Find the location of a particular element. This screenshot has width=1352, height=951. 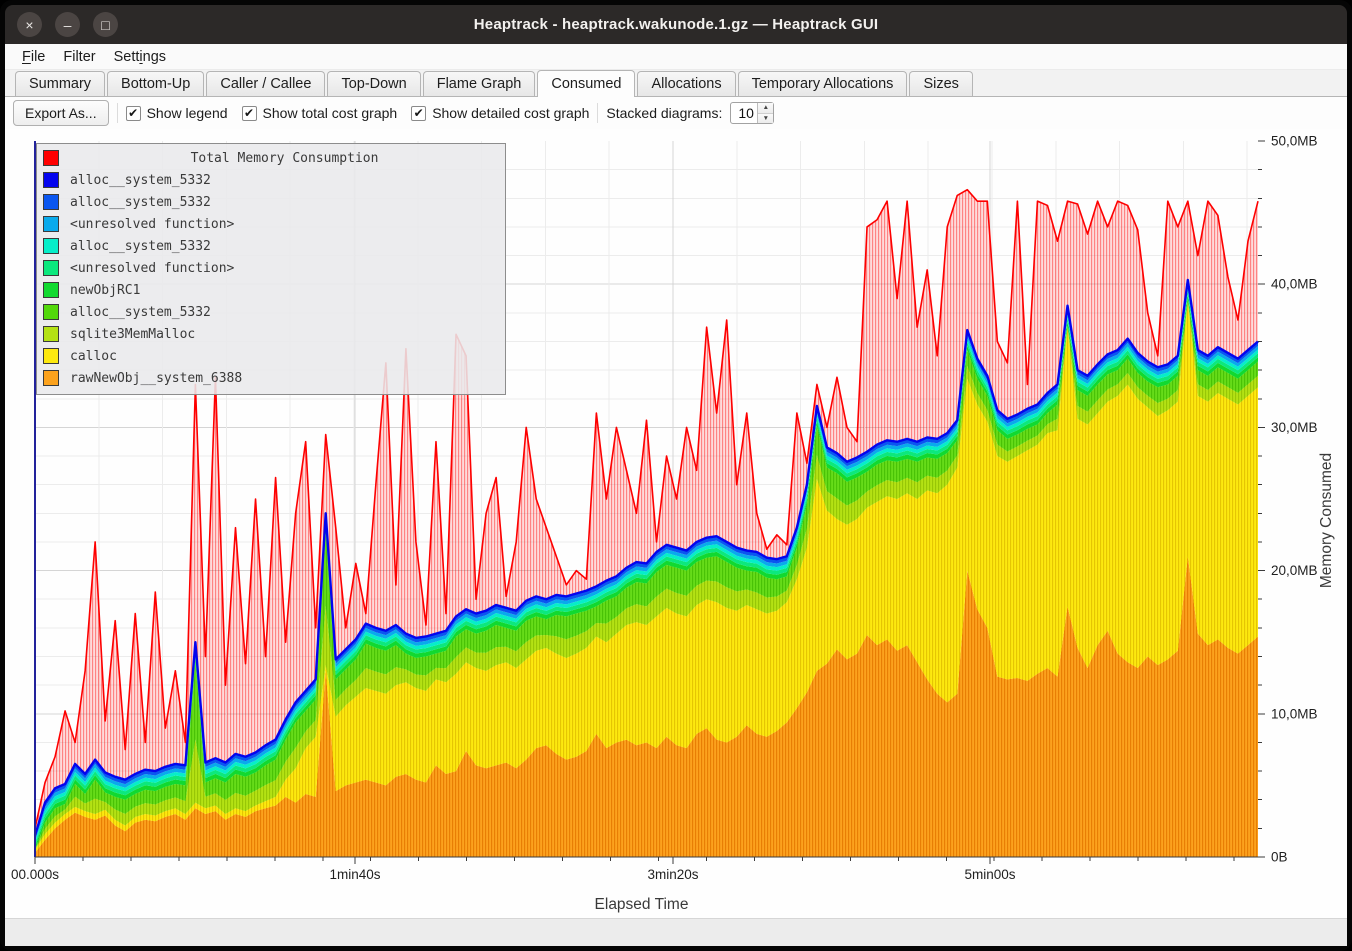

y-tick-label: 30,0MB is located at coordinates (1294, 427).